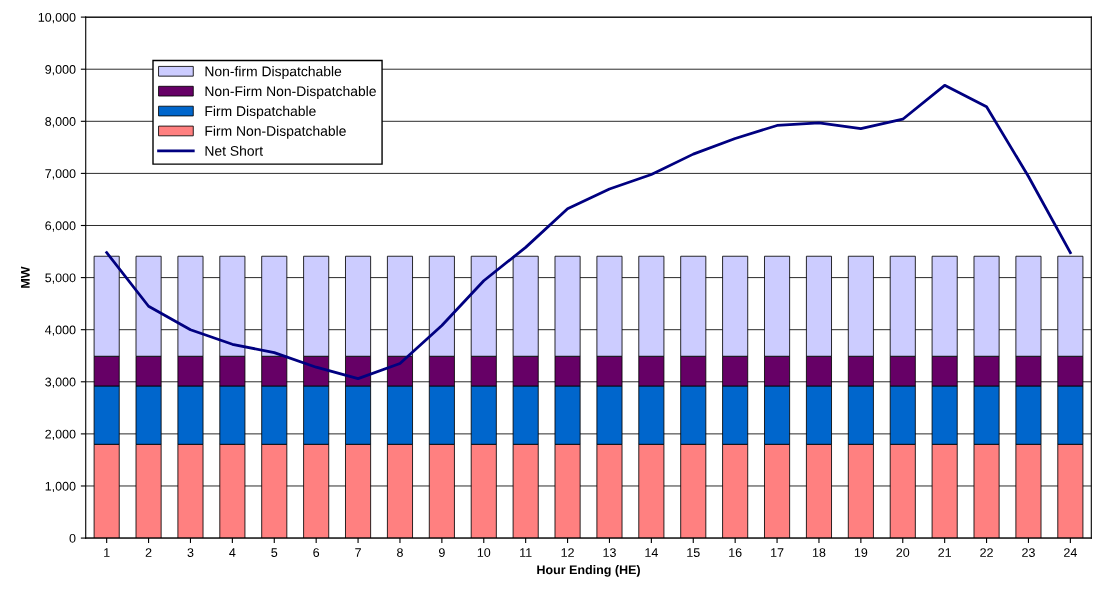 The image size is (1099, 590). What do you see at coordinates (1070, 552) in the screenshot?
I see `x-tick-label: 24` at bounding box center [1070, 552].